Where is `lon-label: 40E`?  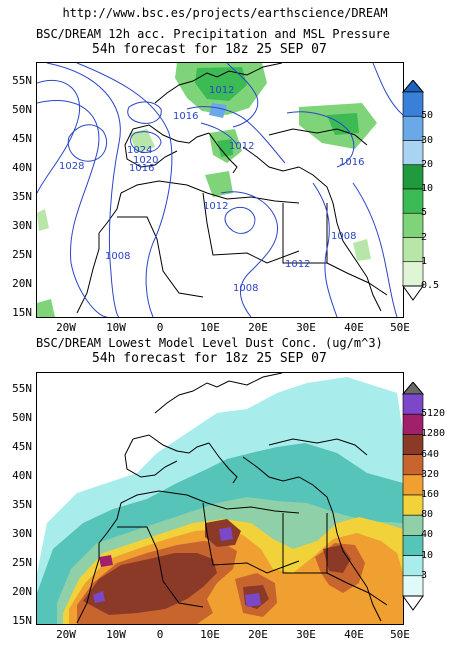 lon-label: 40E is located at coordinates (354, 327).